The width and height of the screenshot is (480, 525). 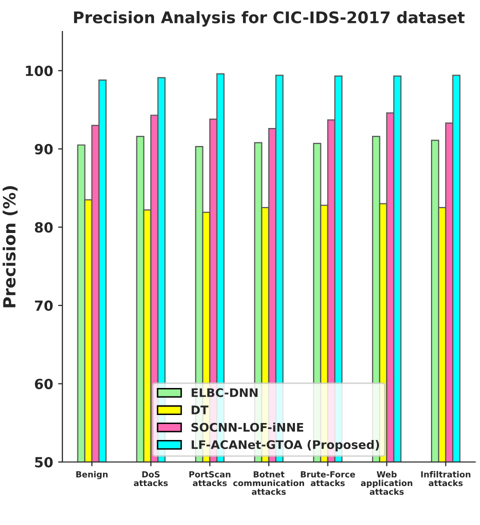 I want to click on legend-label: SOCNN-LOF-iNNE, so click(x=247, y=427).